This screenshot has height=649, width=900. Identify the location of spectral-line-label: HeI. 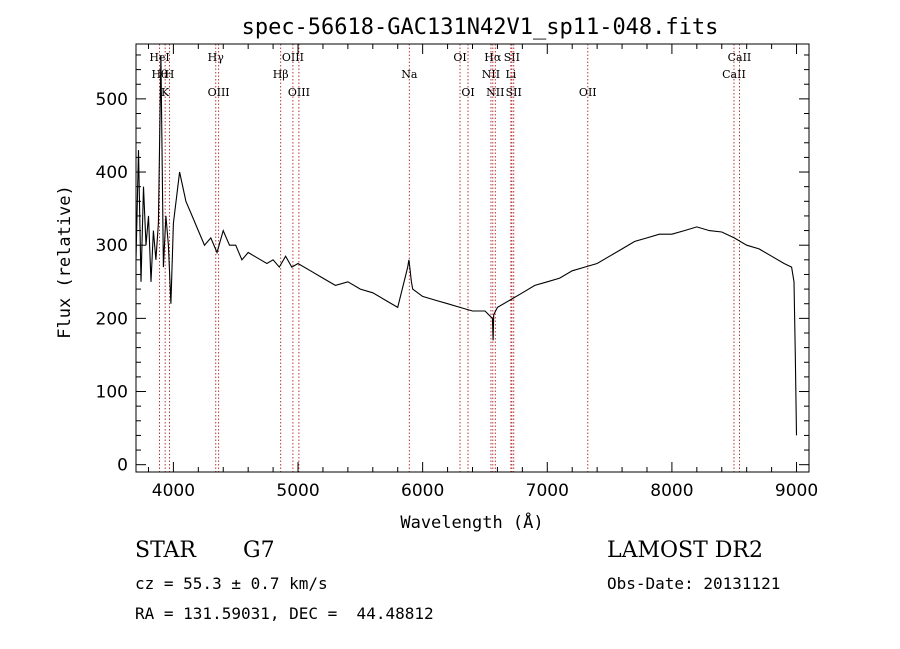
(159, 57).